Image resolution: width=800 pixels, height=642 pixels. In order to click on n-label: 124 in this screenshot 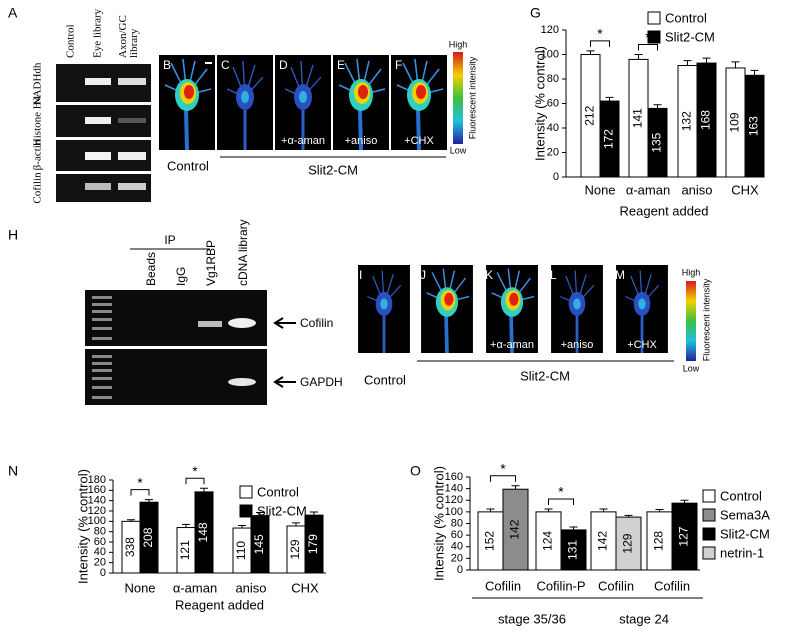, I will do `click(548, 541)`.